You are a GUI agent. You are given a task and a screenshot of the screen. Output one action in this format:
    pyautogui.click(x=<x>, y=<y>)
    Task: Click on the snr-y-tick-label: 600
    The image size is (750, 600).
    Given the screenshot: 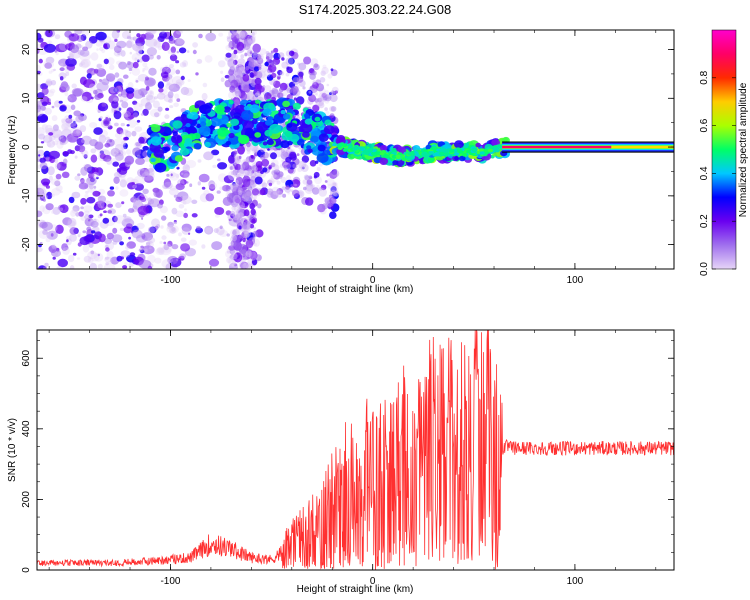 What is the action you would take?
    pyautogui.click(x=26, y=357)
    